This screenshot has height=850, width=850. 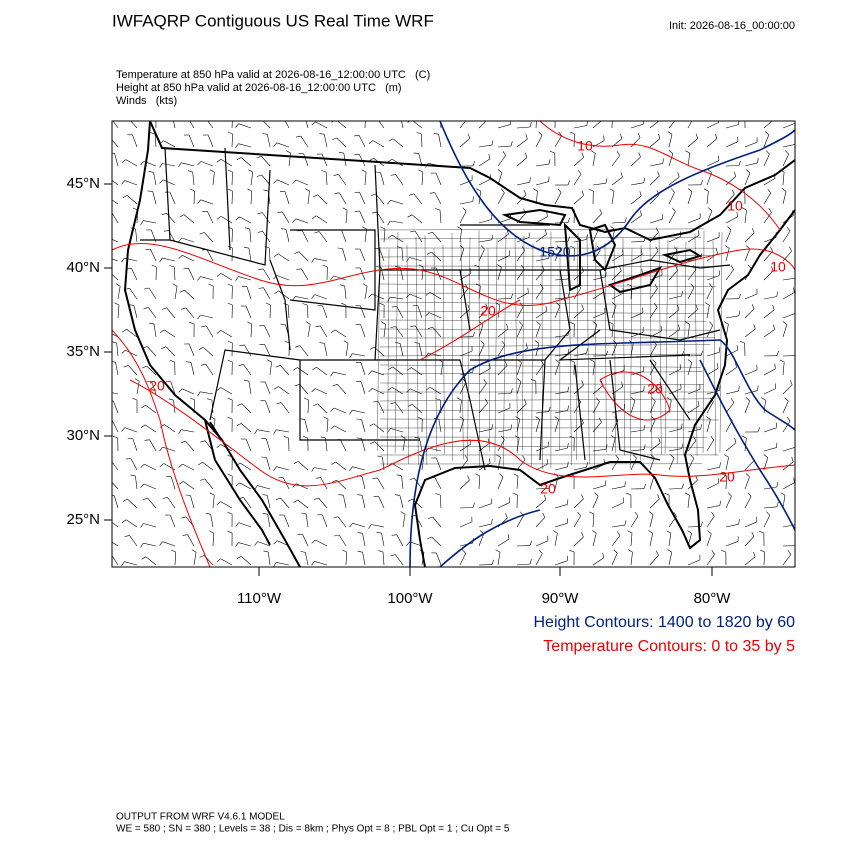 What do you see at coordinates (453, 274) in the screenshot?
I see `temperature-contour` at bounding box center [453, 274].